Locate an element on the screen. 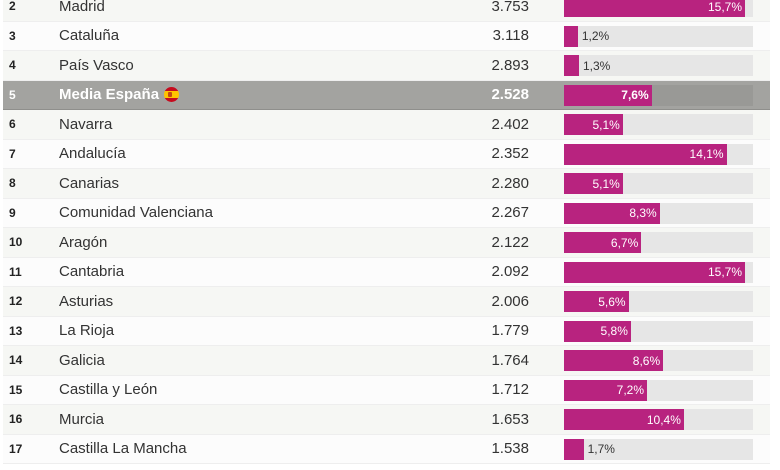  percent-bar-track: 14,1% is located at coordinates (658, 154).